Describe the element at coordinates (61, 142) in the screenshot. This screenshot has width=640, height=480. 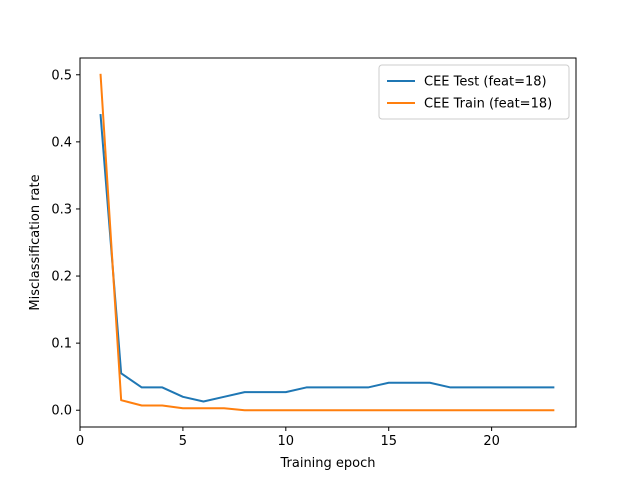
I see `y-tick-label: 0.4` at that location.